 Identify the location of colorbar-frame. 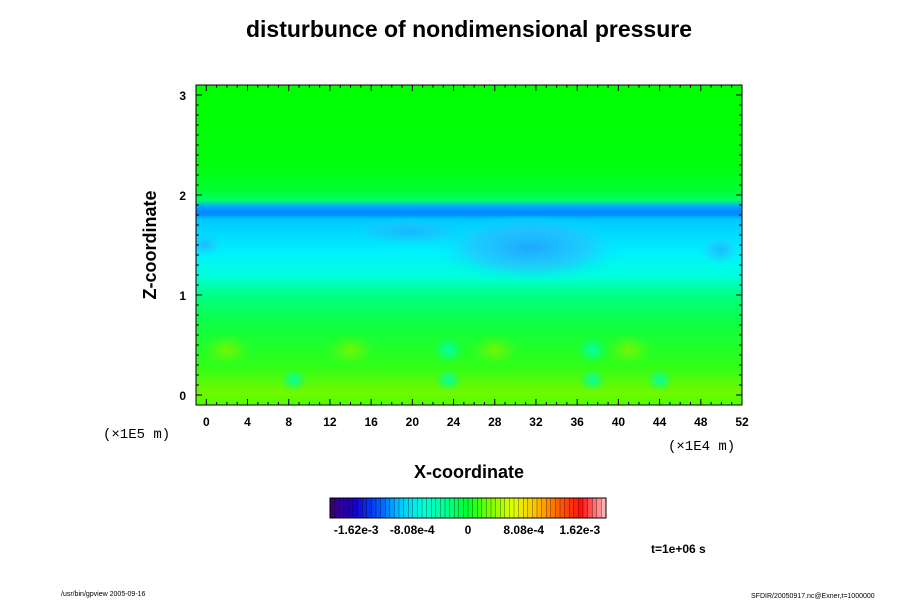
(468, 508).